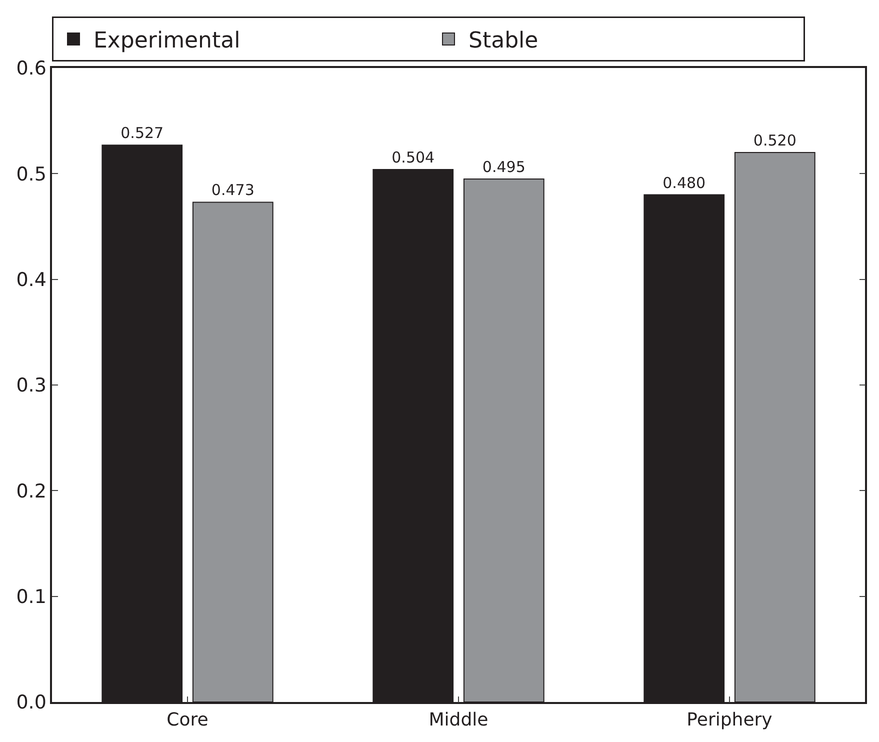 The image size is (879, 742). Describe the element at coordinates (413, 157) in the screenshot. I see `data-label: 0.504` at that location.